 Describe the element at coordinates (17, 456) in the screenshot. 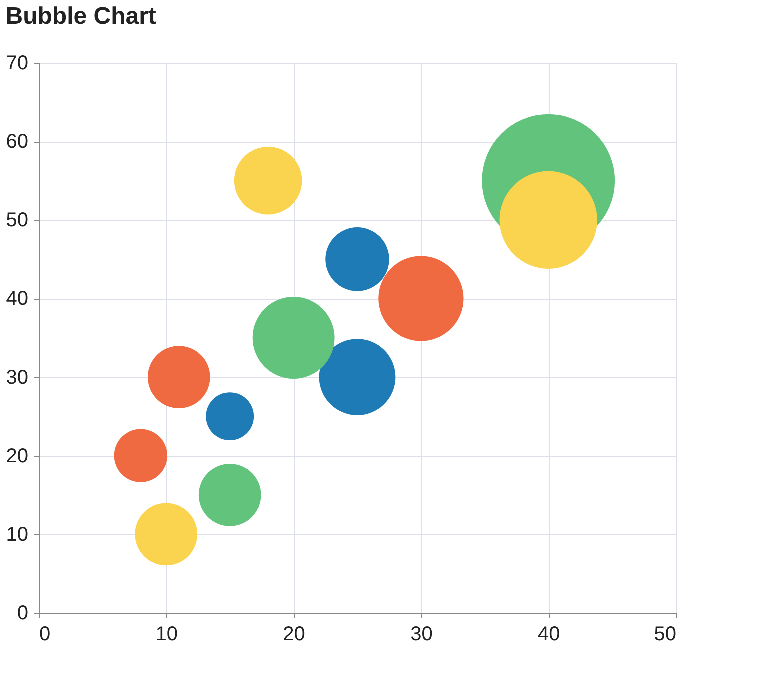

I see `y-tick-label: 20` at that location.